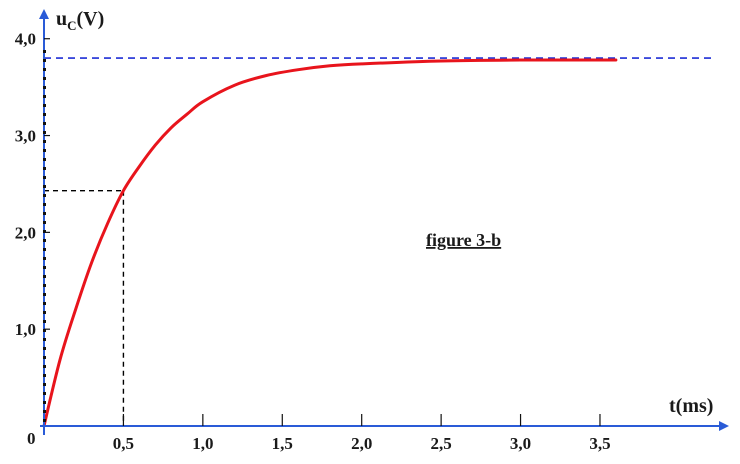 Image resolution: width=740 pixels, height=464 pixels. Describe the element at coordinates (91, 19) in the screenshot. I see `y-axis-label-unit: (V)` at that location.